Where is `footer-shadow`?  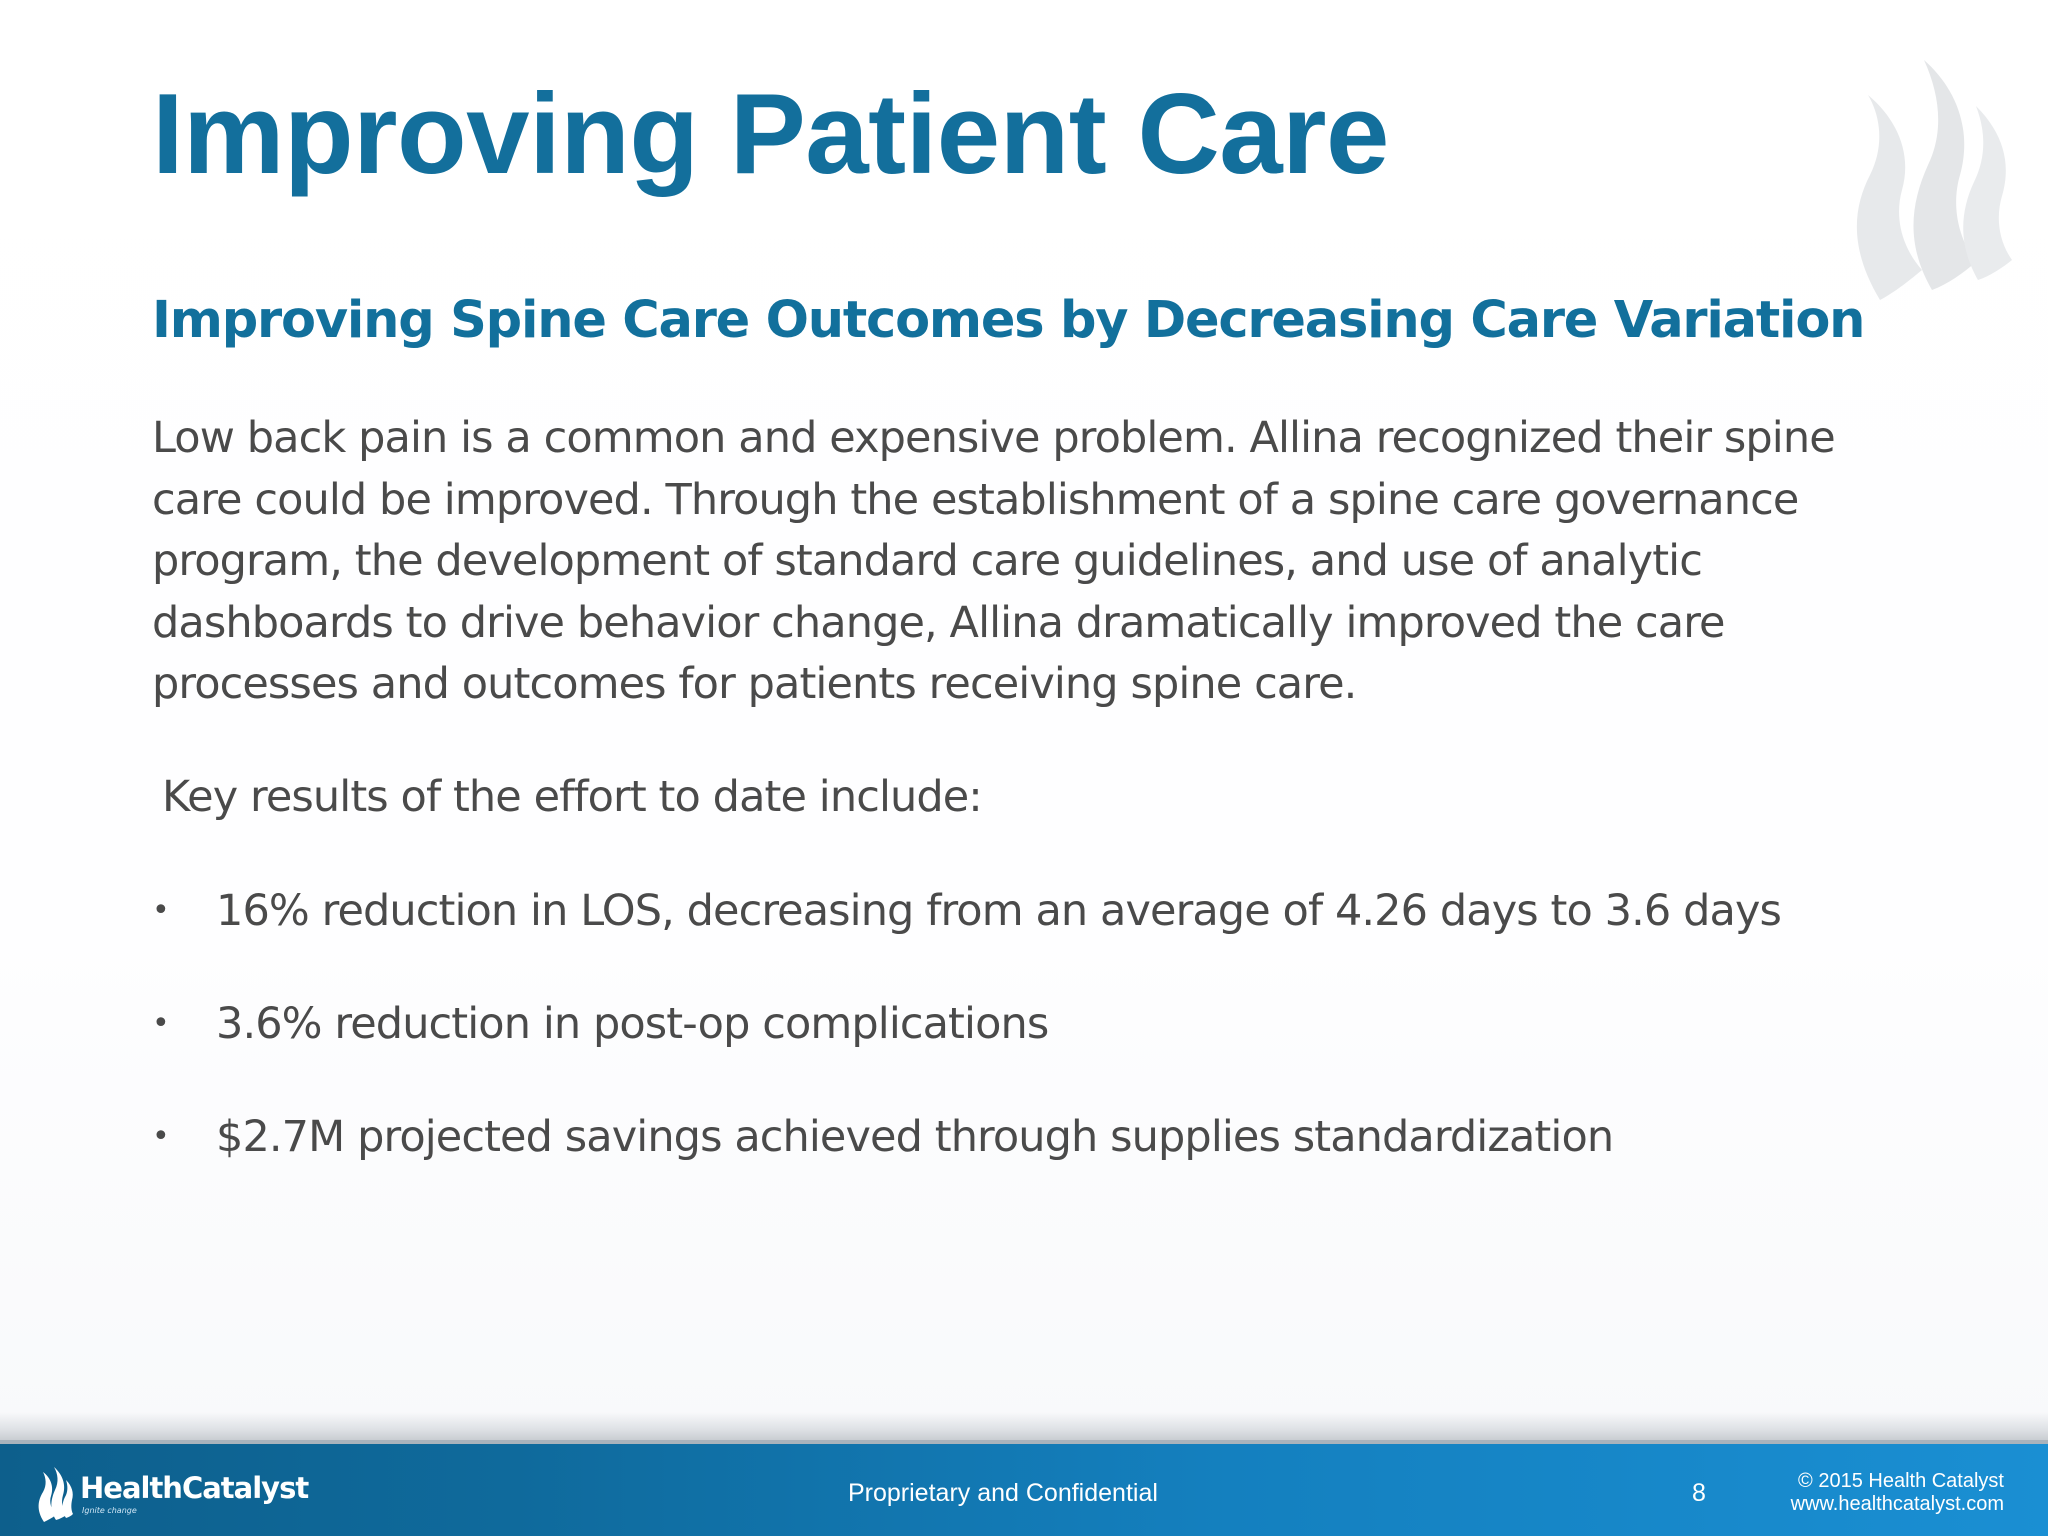 footer-shadow is located at coordinates (1024, 1426).